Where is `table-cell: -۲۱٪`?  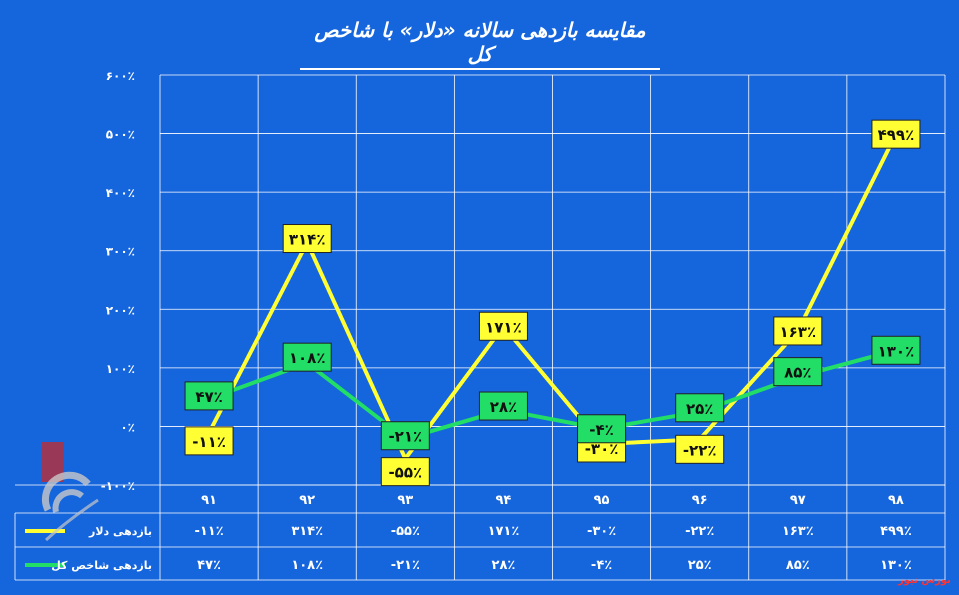 table-cell: -۲۱٪ is located at coordinates (405, 565).